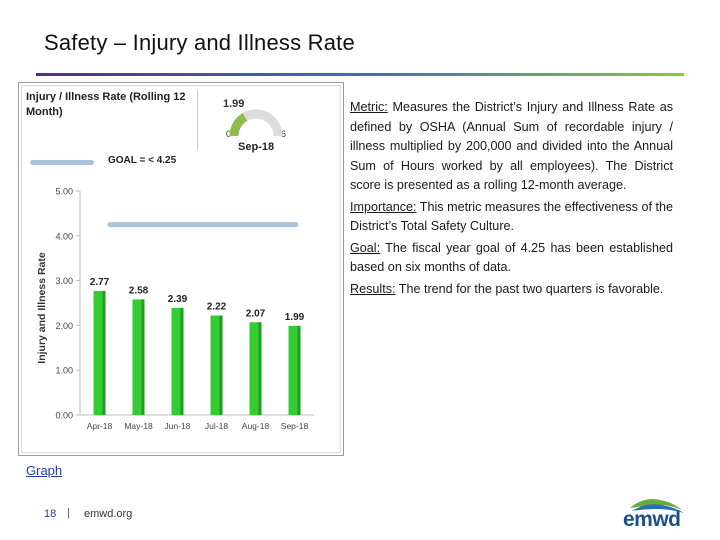  I want to click on graph-link: Graph, so click(44, 470).